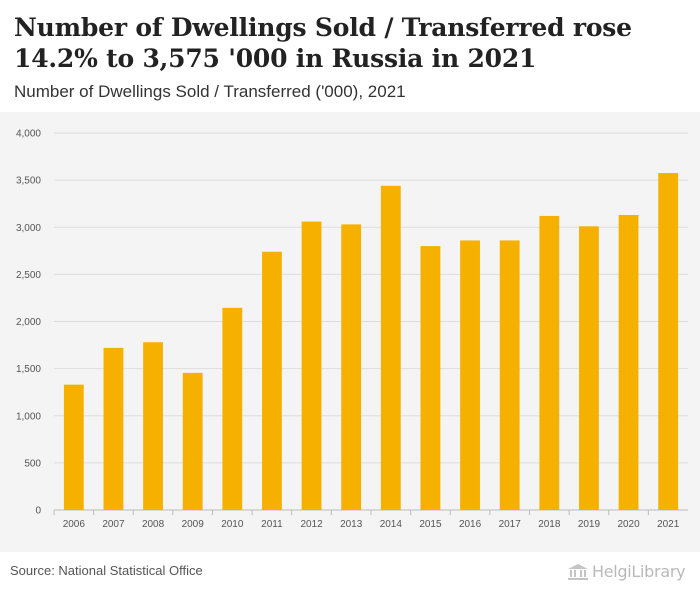  I want to click on bar-2021, so click(668, 341).